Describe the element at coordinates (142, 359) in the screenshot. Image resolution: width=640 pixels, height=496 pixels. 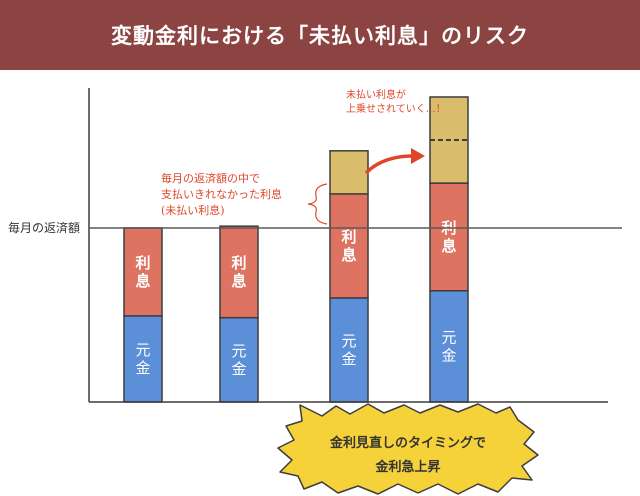
I see `bar-label-principal-1: 元金` at that location.